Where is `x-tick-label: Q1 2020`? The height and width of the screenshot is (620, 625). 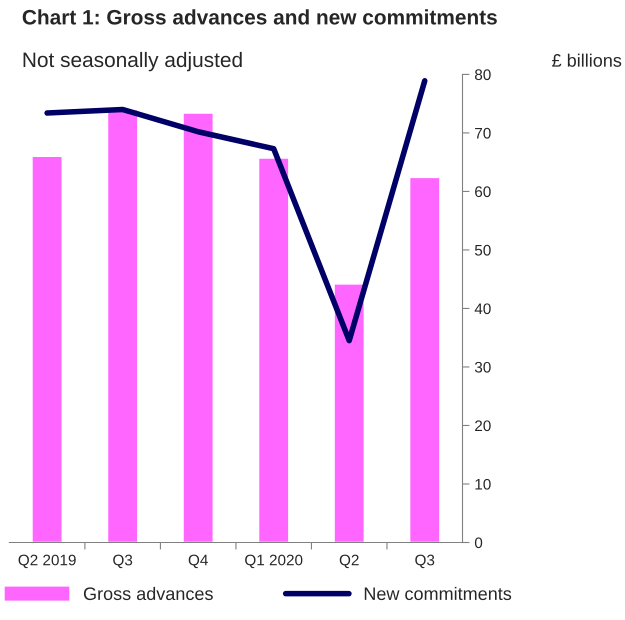
x-tick-label: Q1 2020 is located at coordinates (273, 561).